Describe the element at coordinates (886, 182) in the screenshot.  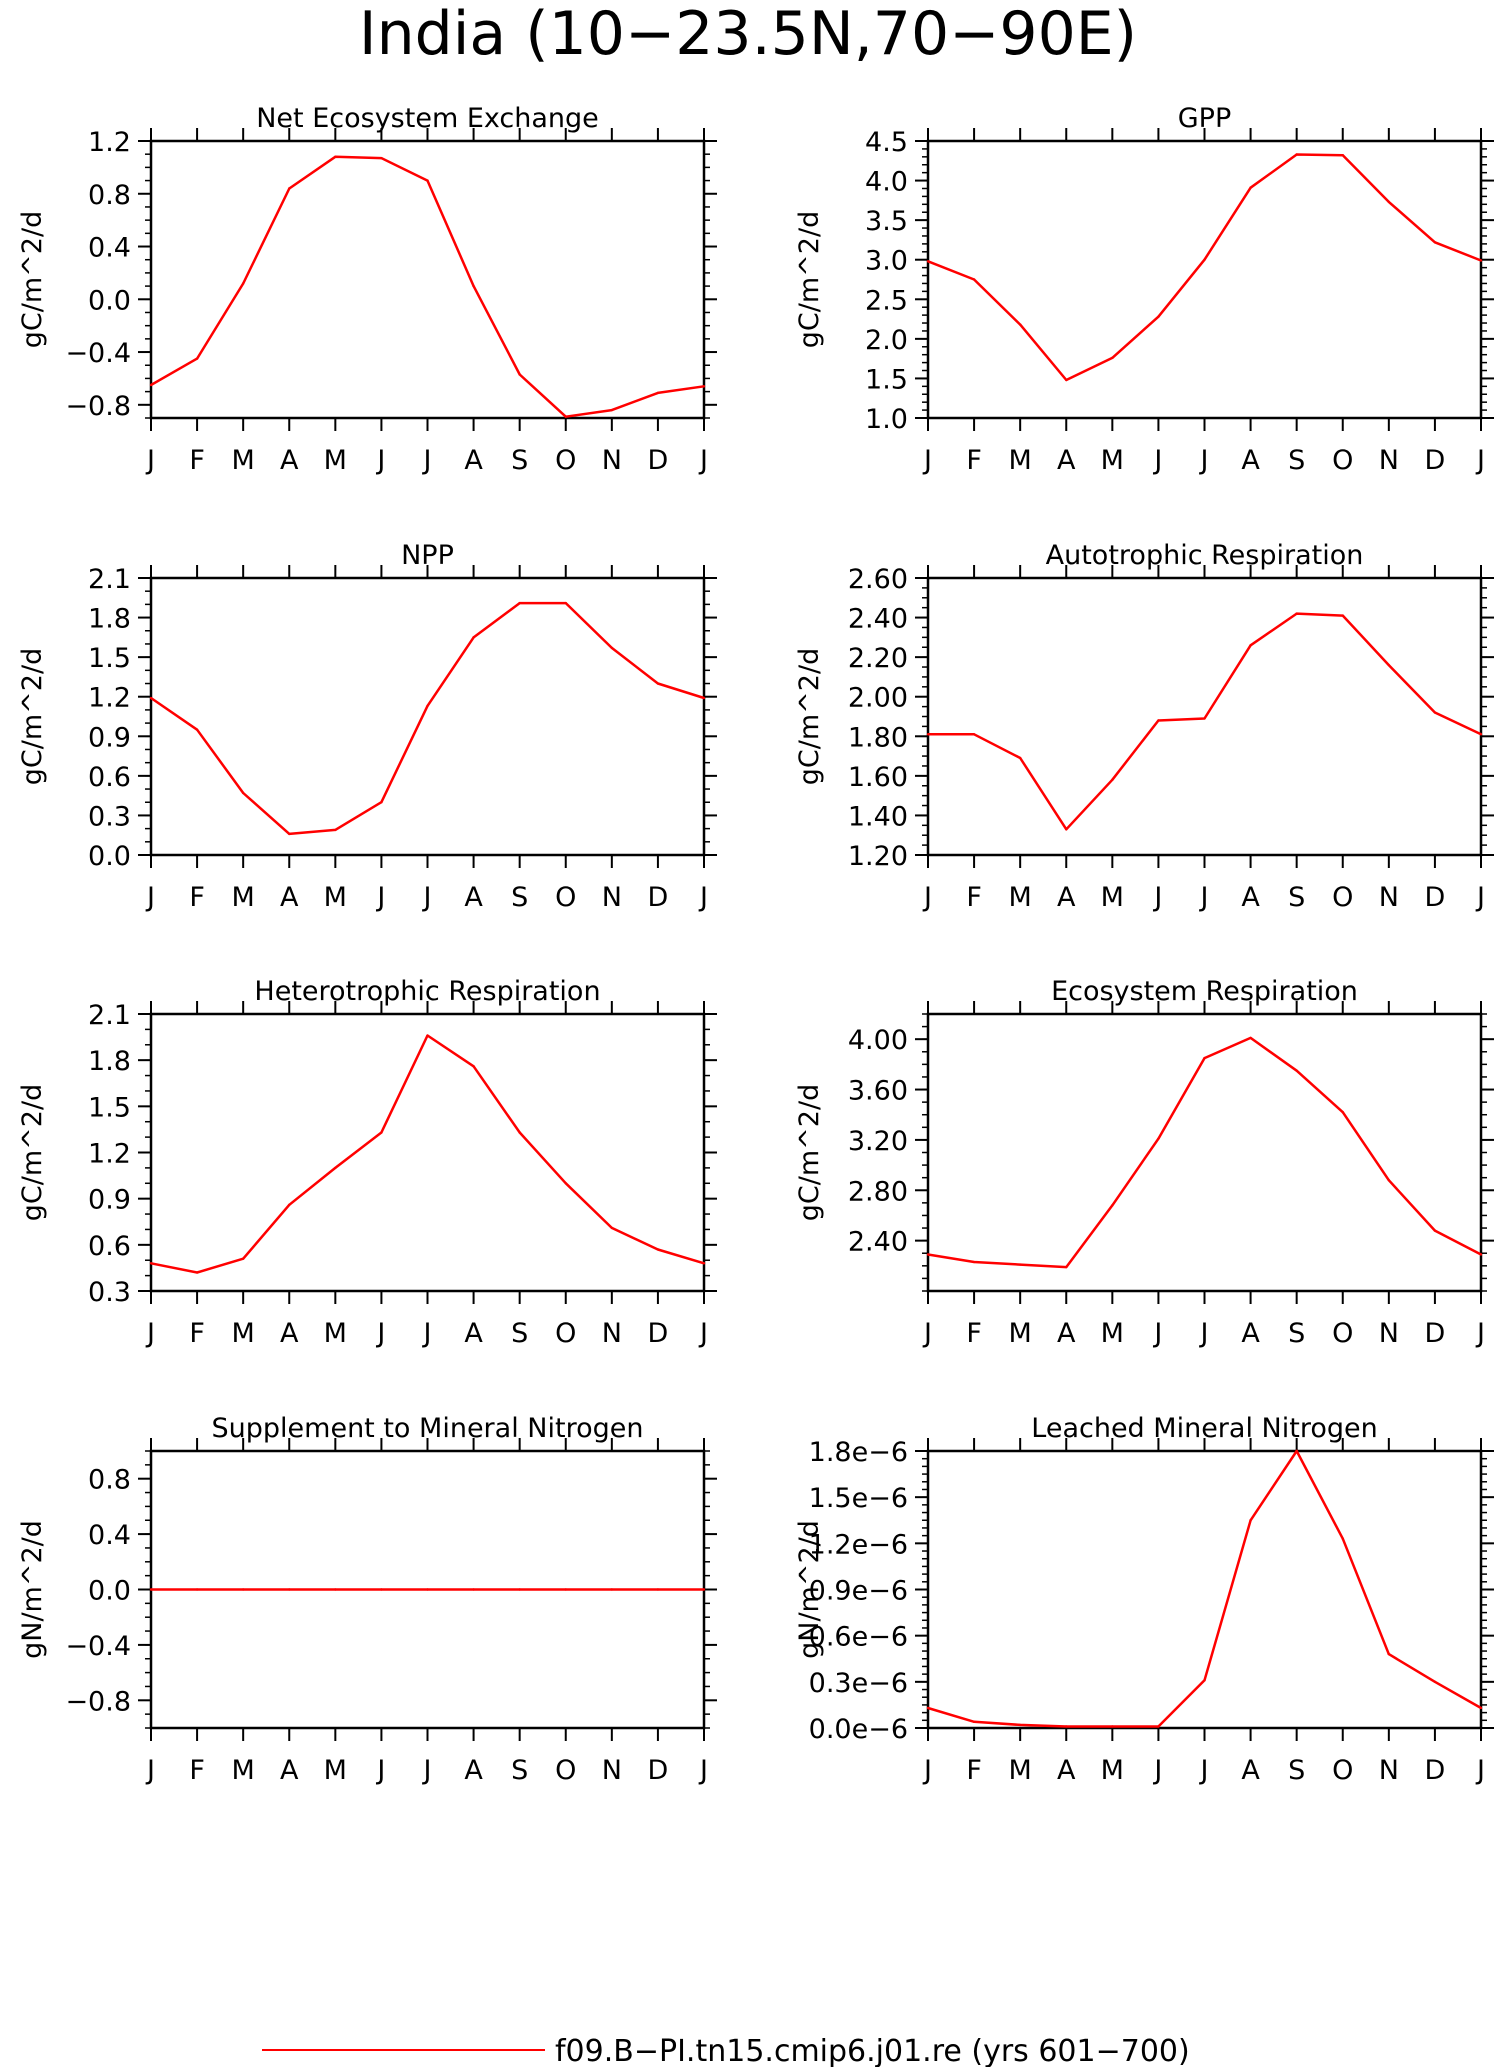
I see `y-tick-label: 4.0` at that location.